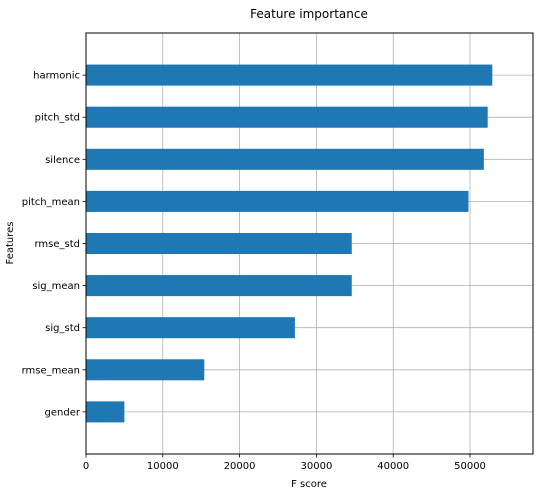  What do you see at coordinates (10, 243) in the screenshot?
I see `y-axis-label: Features` at bounding box center [10, 243].